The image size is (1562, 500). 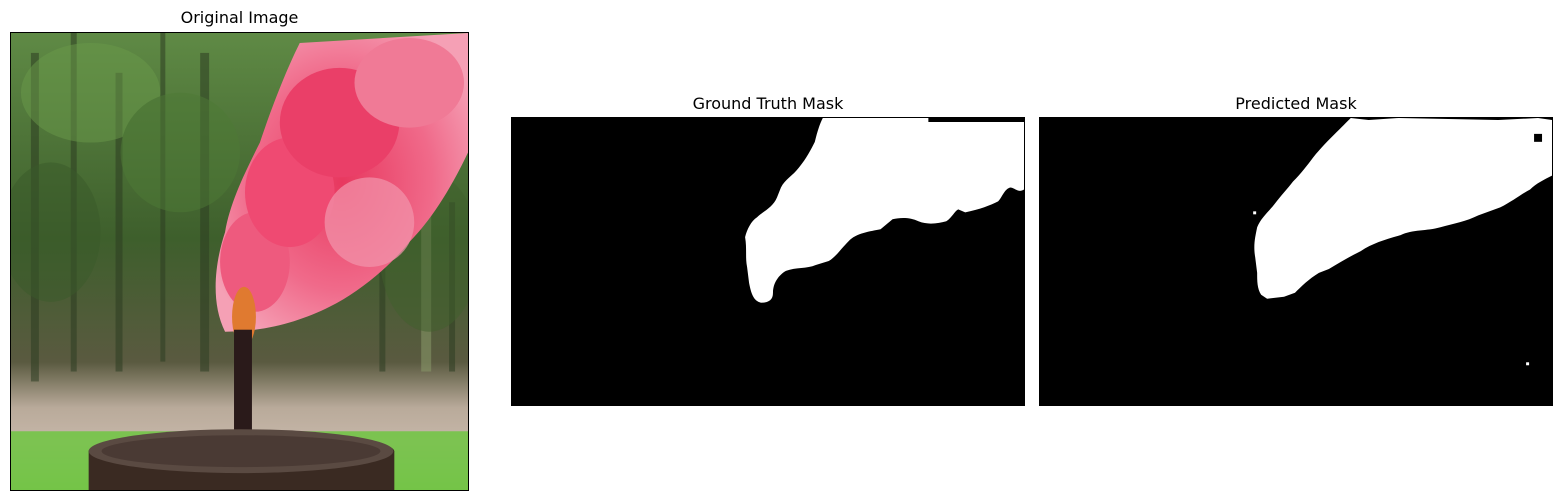 What do you see at coordinates (1403, 208) in the screenshot?
I see `predicted-smoke-region` at bounding box center [1403, 208].